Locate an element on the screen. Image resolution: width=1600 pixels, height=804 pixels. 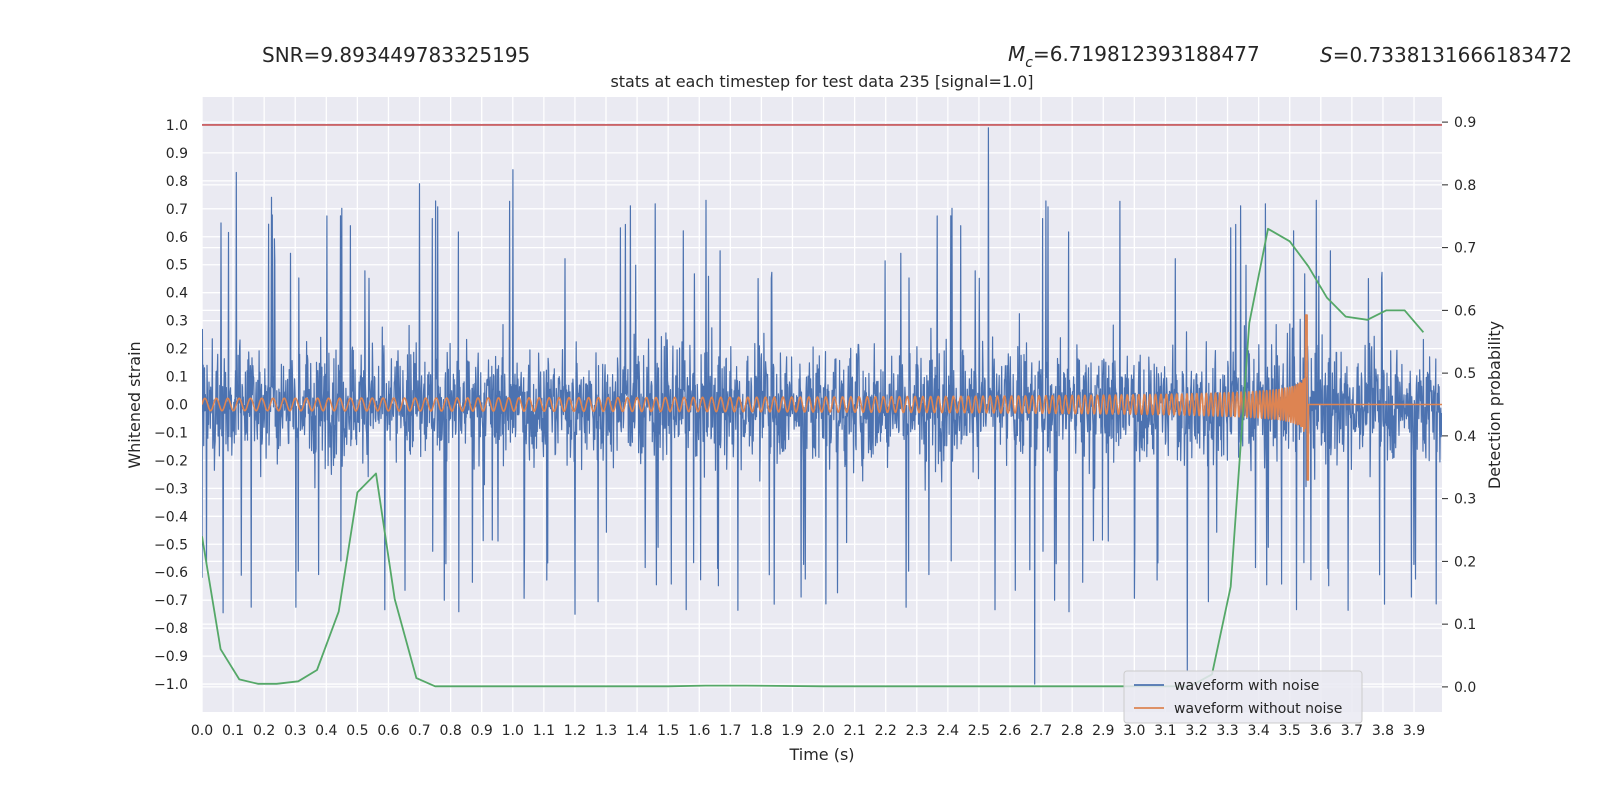
x-tick-label: 0.2 is located at coordinates (264, 731).